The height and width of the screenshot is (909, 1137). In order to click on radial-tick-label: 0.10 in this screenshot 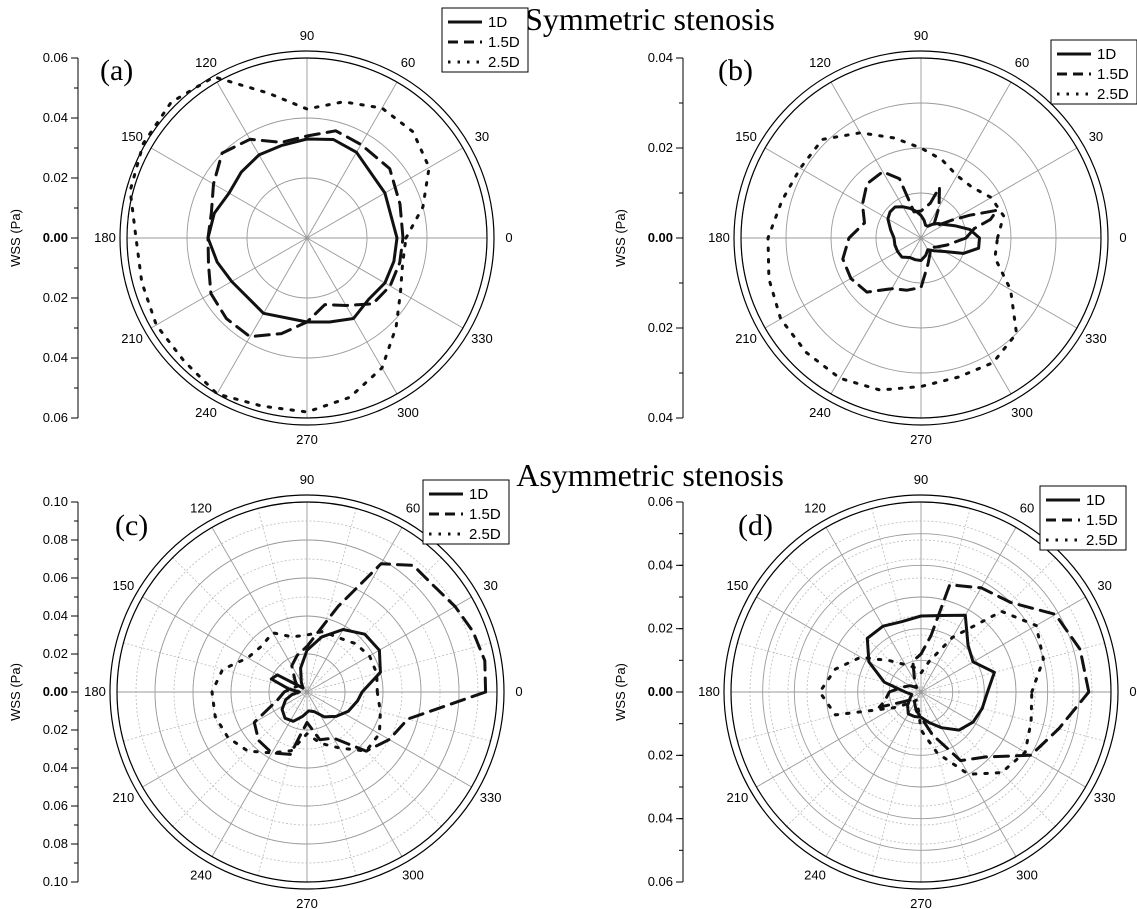, I will do `click(55, 881)`.